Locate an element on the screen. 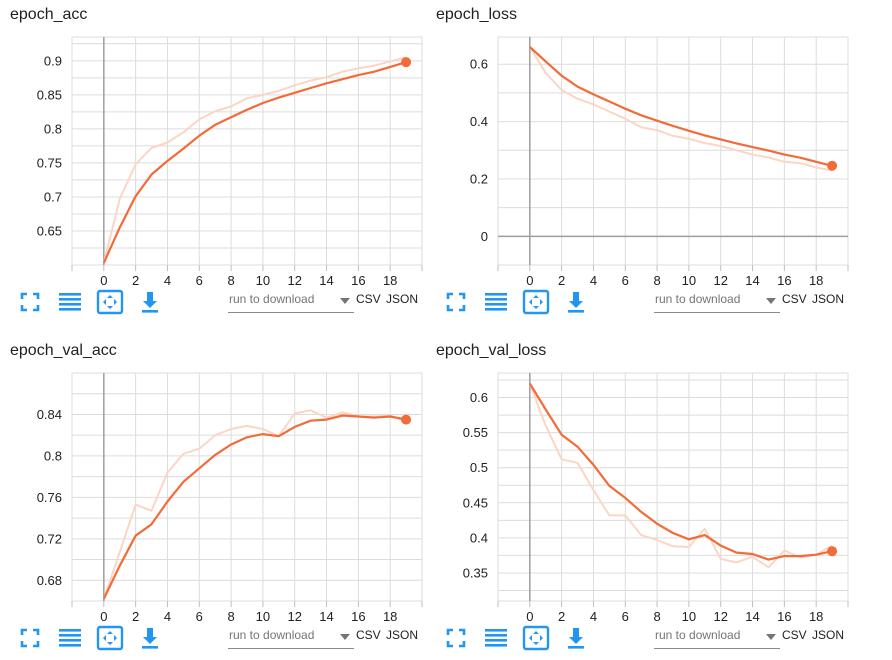 The height and width of the screenshot is (660, 892). y-tick-label: 0.68 is located at coordinates (49, 580).